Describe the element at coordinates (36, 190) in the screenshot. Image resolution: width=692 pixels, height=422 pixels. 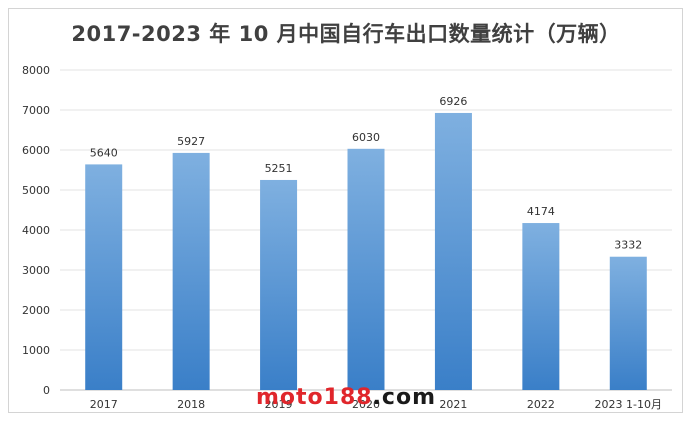
I see `y-tick-label-5: 5000` at that location.